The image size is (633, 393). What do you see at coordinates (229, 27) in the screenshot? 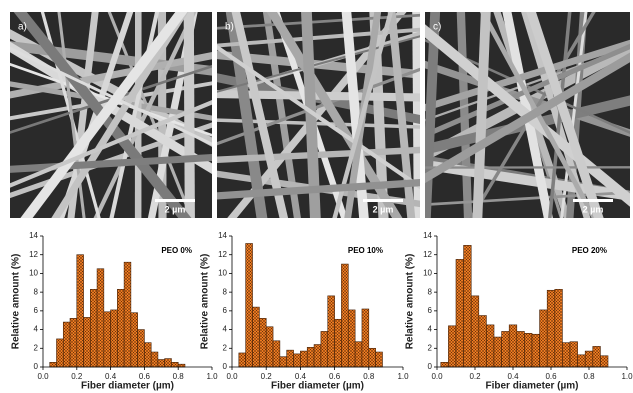
I see `panel-label: b)` at bounding box center [229, 27].